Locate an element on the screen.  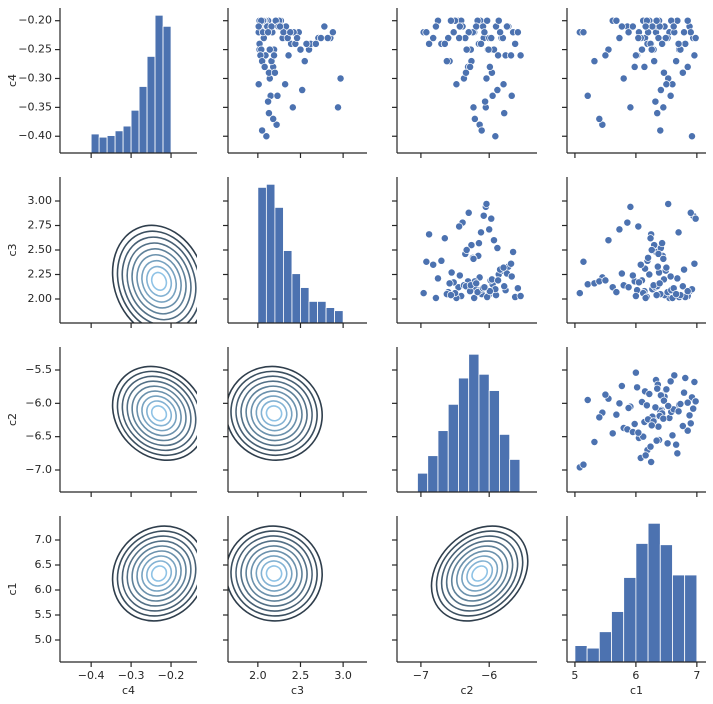
y-tick-label: 2.25 is located at coordinates (40, 273).